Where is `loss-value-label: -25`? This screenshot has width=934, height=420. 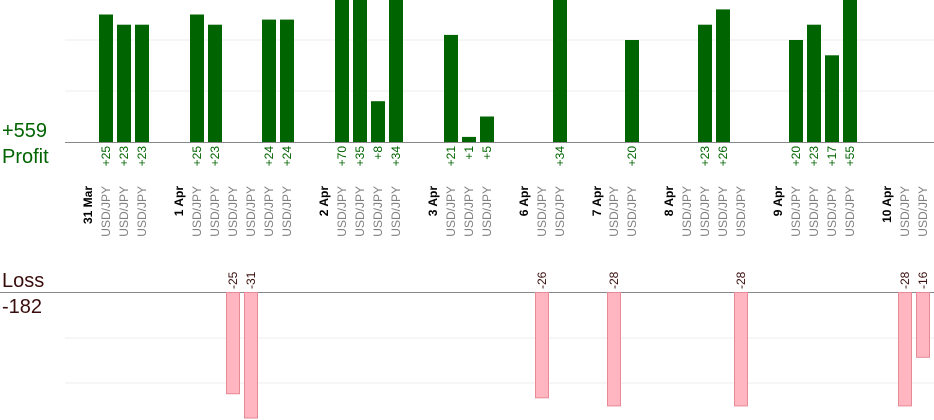
loss-value-label: -25 is located at coordinates (233, 280).